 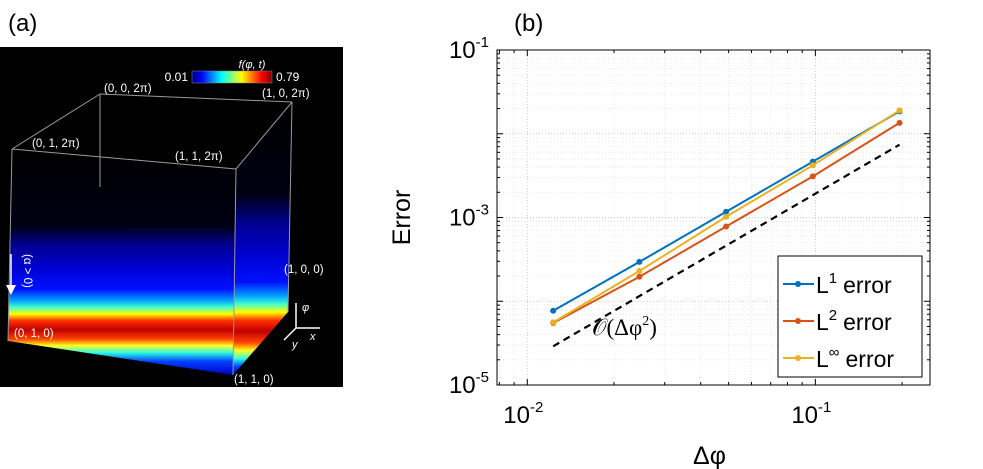 I want to click on vertex-label-102pi: (1, 0, 2π), so click(x=286, y=94).